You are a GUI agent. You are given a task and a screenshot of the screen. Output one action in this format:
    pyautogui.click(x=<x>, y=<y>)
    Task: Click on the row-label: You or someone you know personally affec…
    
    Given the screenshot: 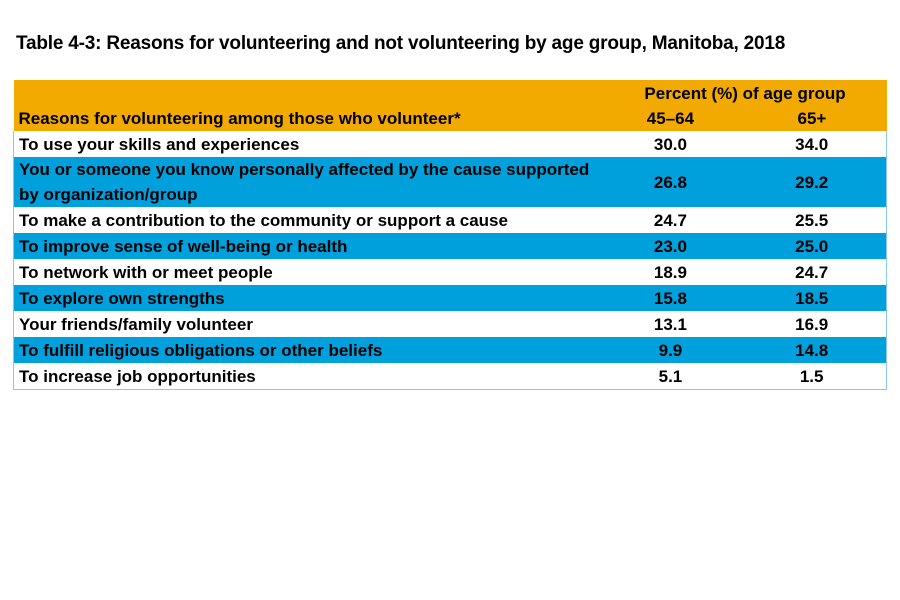 What is the action you would take?
    pyautogui.click(x=304, y=182)
    